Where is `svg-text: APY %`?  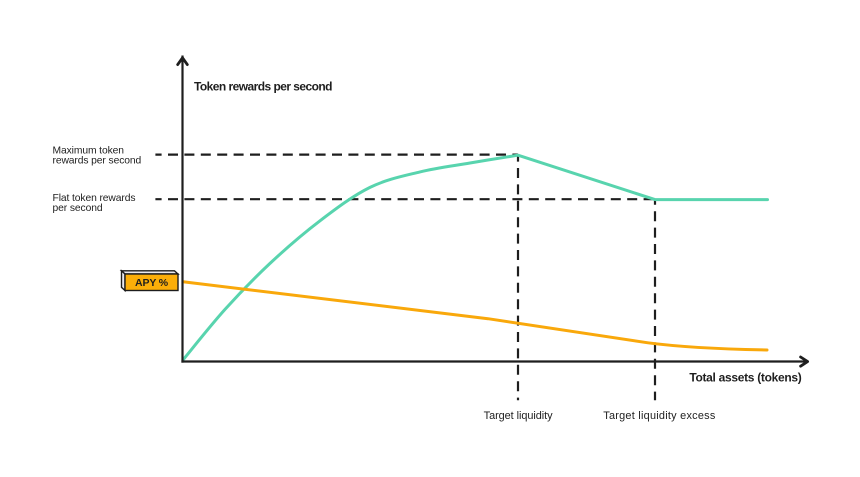
svg-text: APY % is located at coordinates (152, 283).